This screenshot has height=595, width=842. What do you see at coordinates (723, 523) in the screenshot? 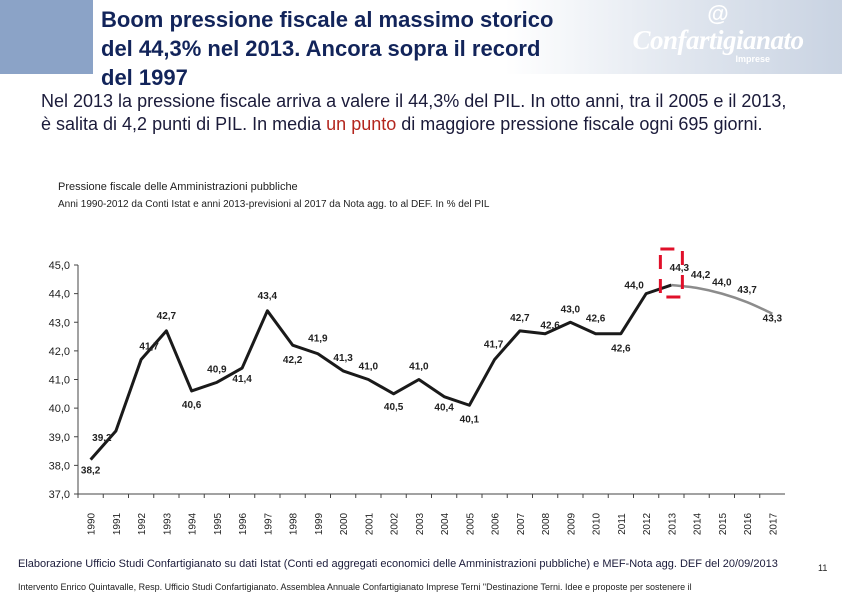
I see `x-tick-label: 2015` at bounding box center [723, 523].